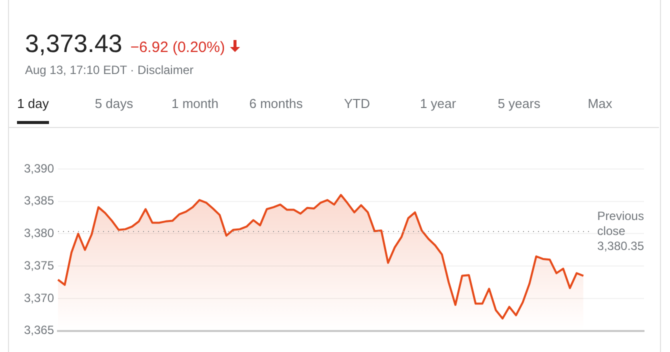  I want to click on y-tick-label: 3,390, so click(39, 168).